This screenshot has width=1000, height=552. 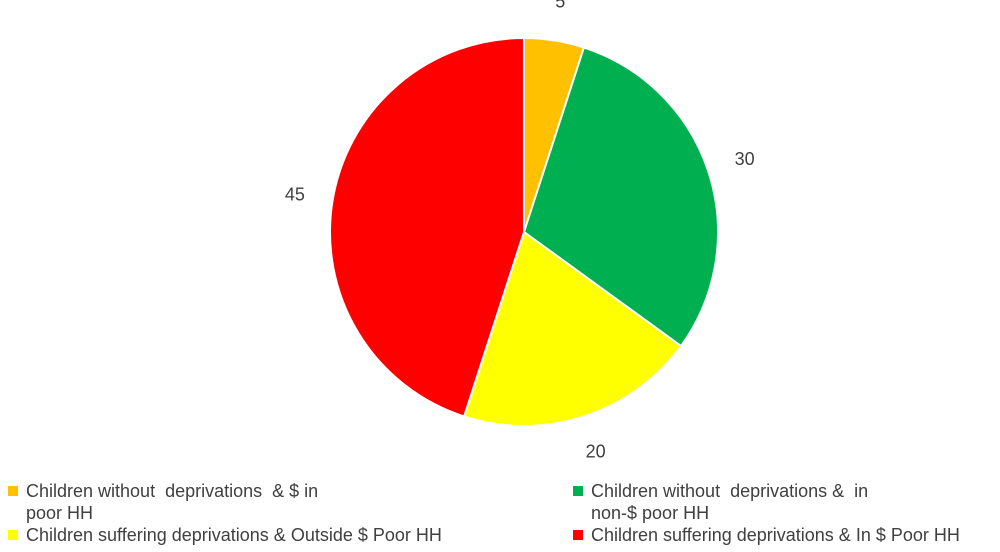 I want to click on data-label: 45, so click(x=295, y=194).